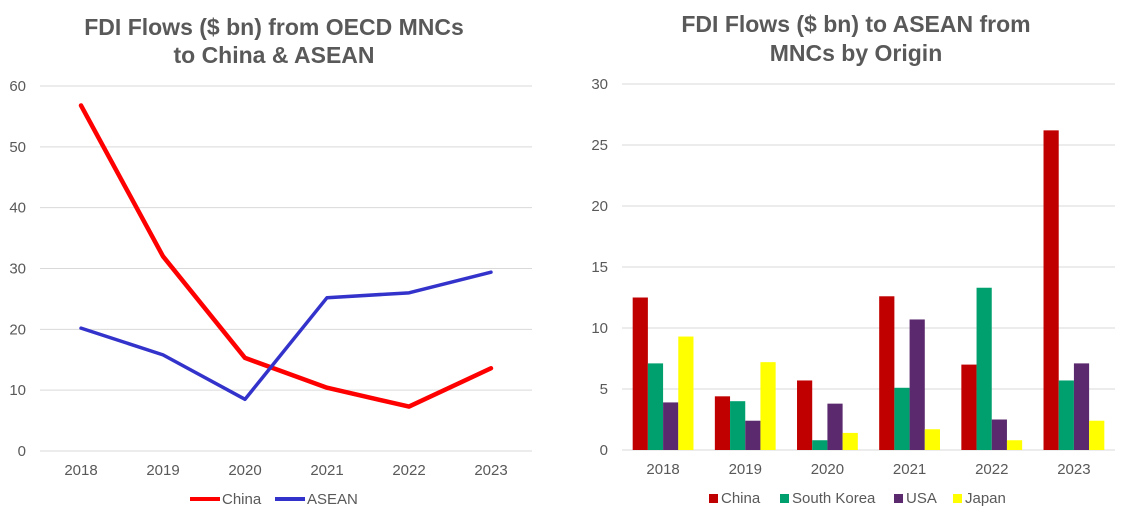 Image resolution: width=1130 pixels, height=522 pixels. Describe the element at coordinates (604, 389) in the screenshot. I see `y-tick-label: 5` at that location.